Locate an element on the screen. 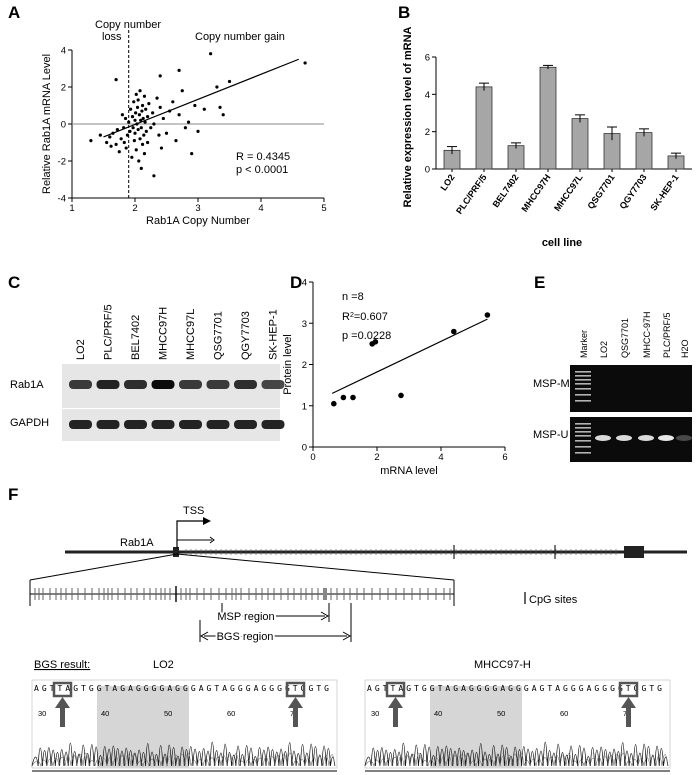  lane-label: H2O is located at coordinates (685, 348).